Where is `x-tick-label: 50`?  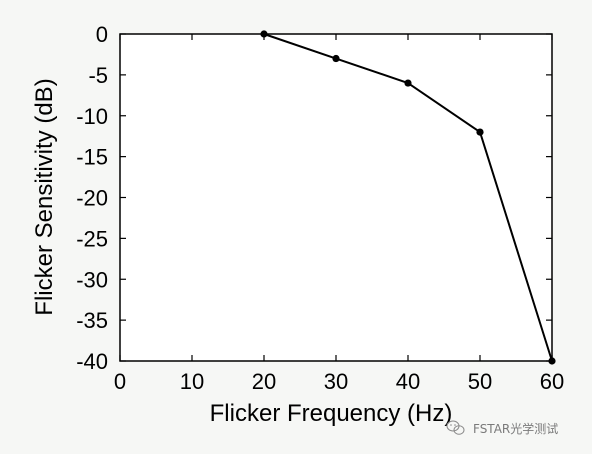
x-tick-label: 50 is located at coordinates (480, 381).